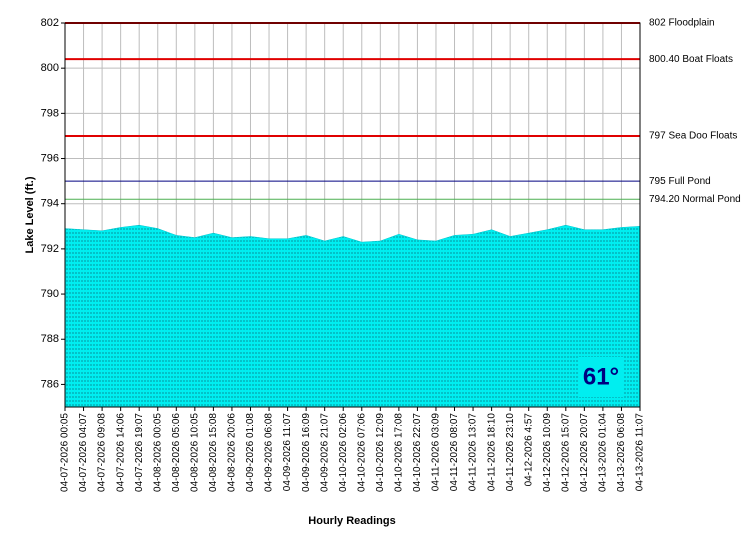 The width and height of the screenshot is (750, 550). What do you see at coordinates (351, 521) in the screenshot?
I see `x-axis-label: Hourly Readings` at bounding box center [351, 521].